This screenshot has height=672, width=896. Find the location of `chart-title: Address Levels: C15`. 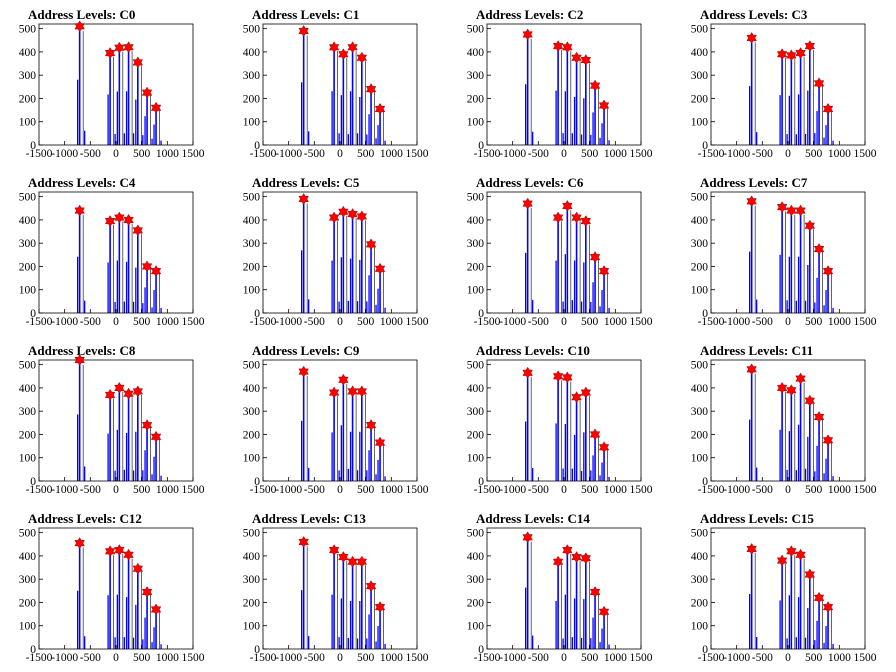

chart-title: Address Levels: C15 is located at coordinates (757, 518).